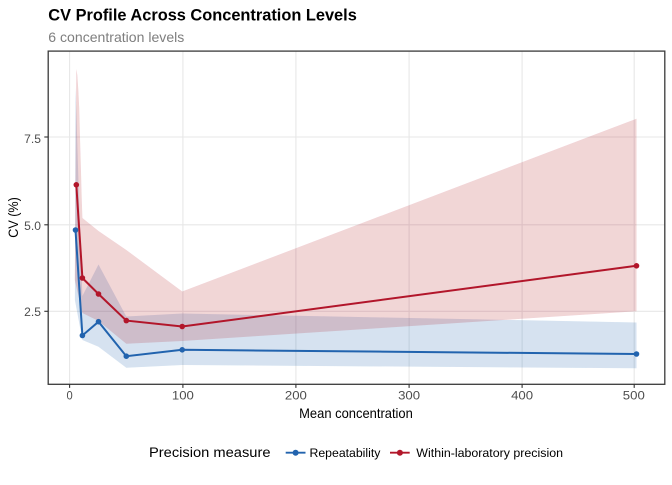  I want to click on svg-text: 300, so click(409, 395).